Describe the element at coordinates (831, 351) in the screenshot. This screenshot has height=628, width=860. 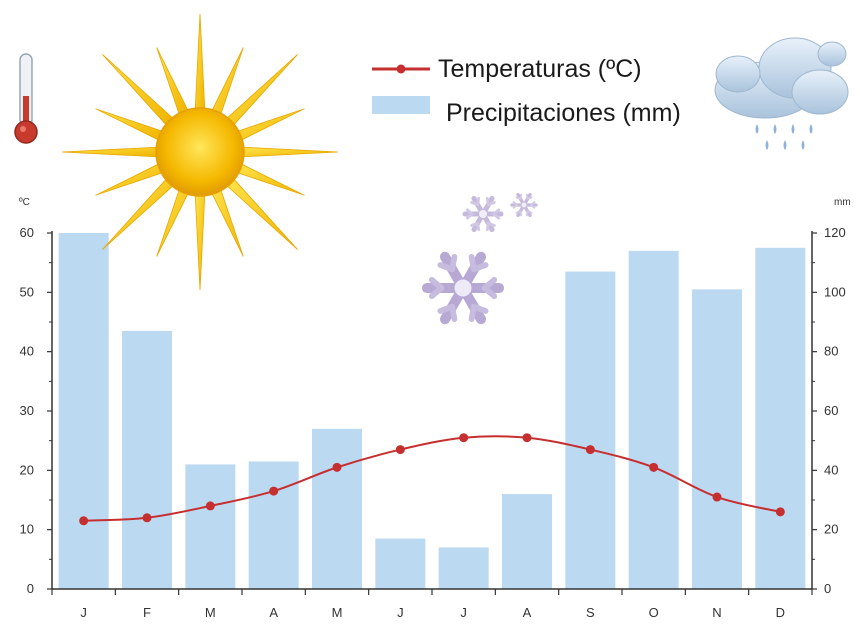
I see `right-axis-tick-label: 80` at that location.